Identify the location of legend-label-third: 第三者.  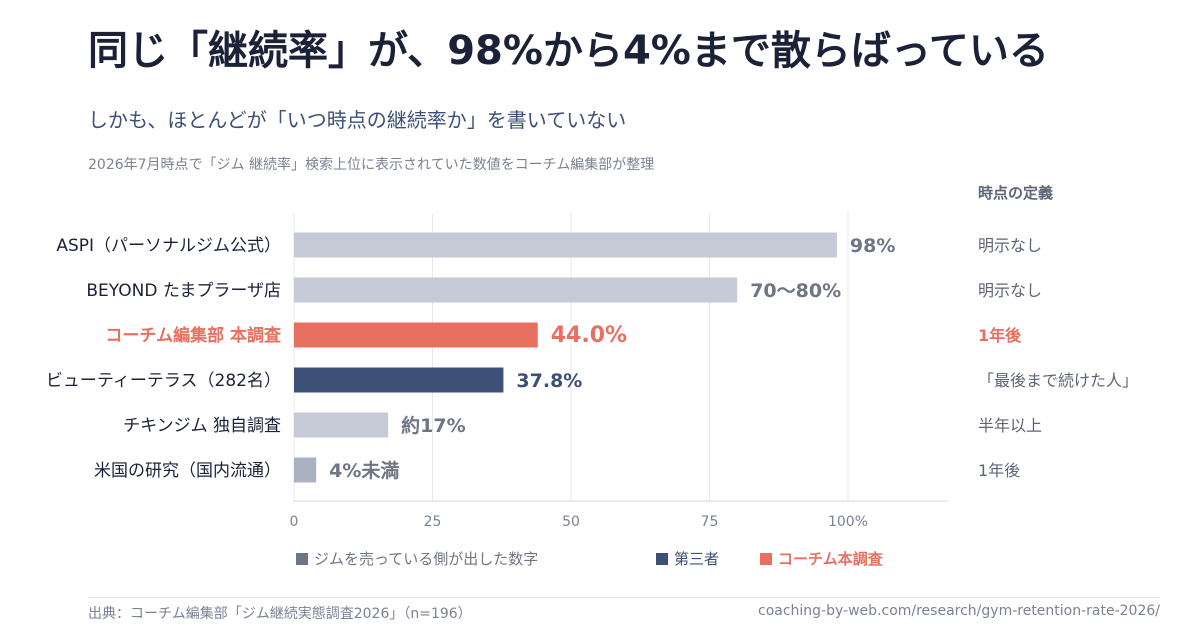
(697, 559).